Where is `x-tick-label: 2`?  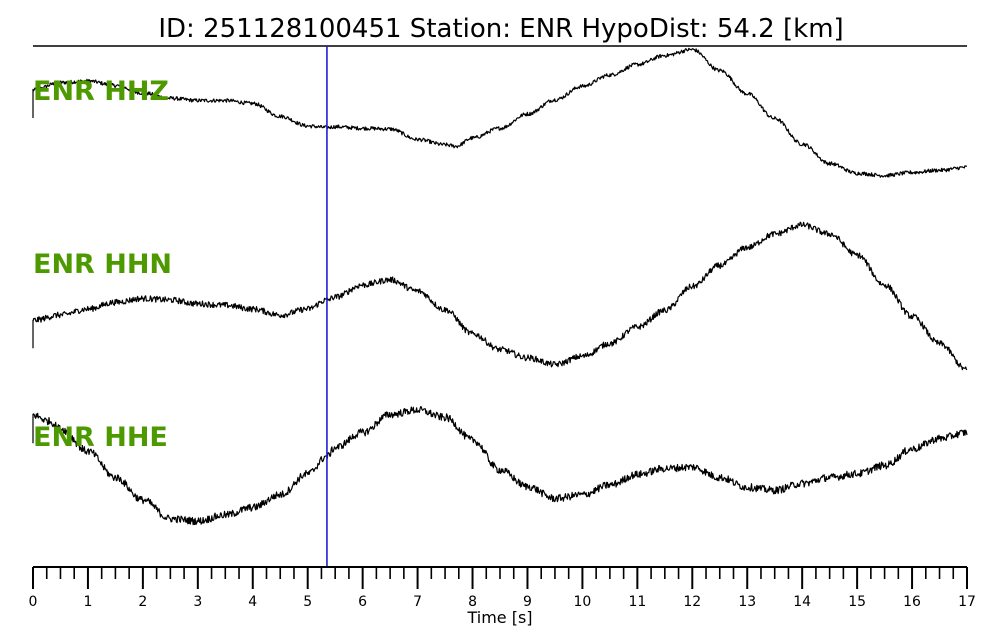 x-tick-label: 2 is located at coordinates (142, 602).